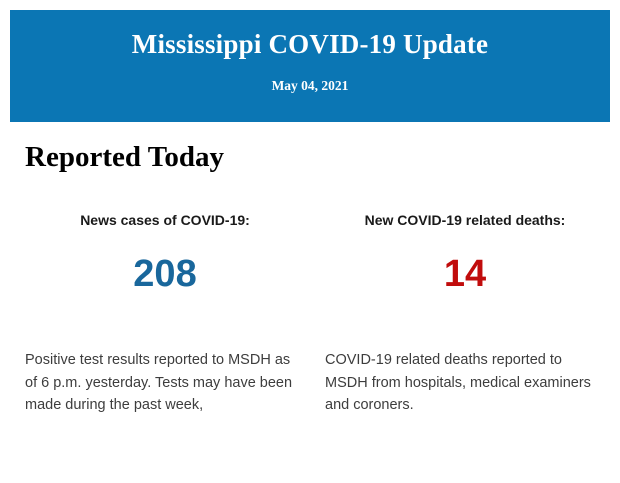 The image size is (620, 483). What do you see at coordinates (465, 274) in the screenshot?
I see `new-deaths-value: 14` at bounding box center [465, 274].